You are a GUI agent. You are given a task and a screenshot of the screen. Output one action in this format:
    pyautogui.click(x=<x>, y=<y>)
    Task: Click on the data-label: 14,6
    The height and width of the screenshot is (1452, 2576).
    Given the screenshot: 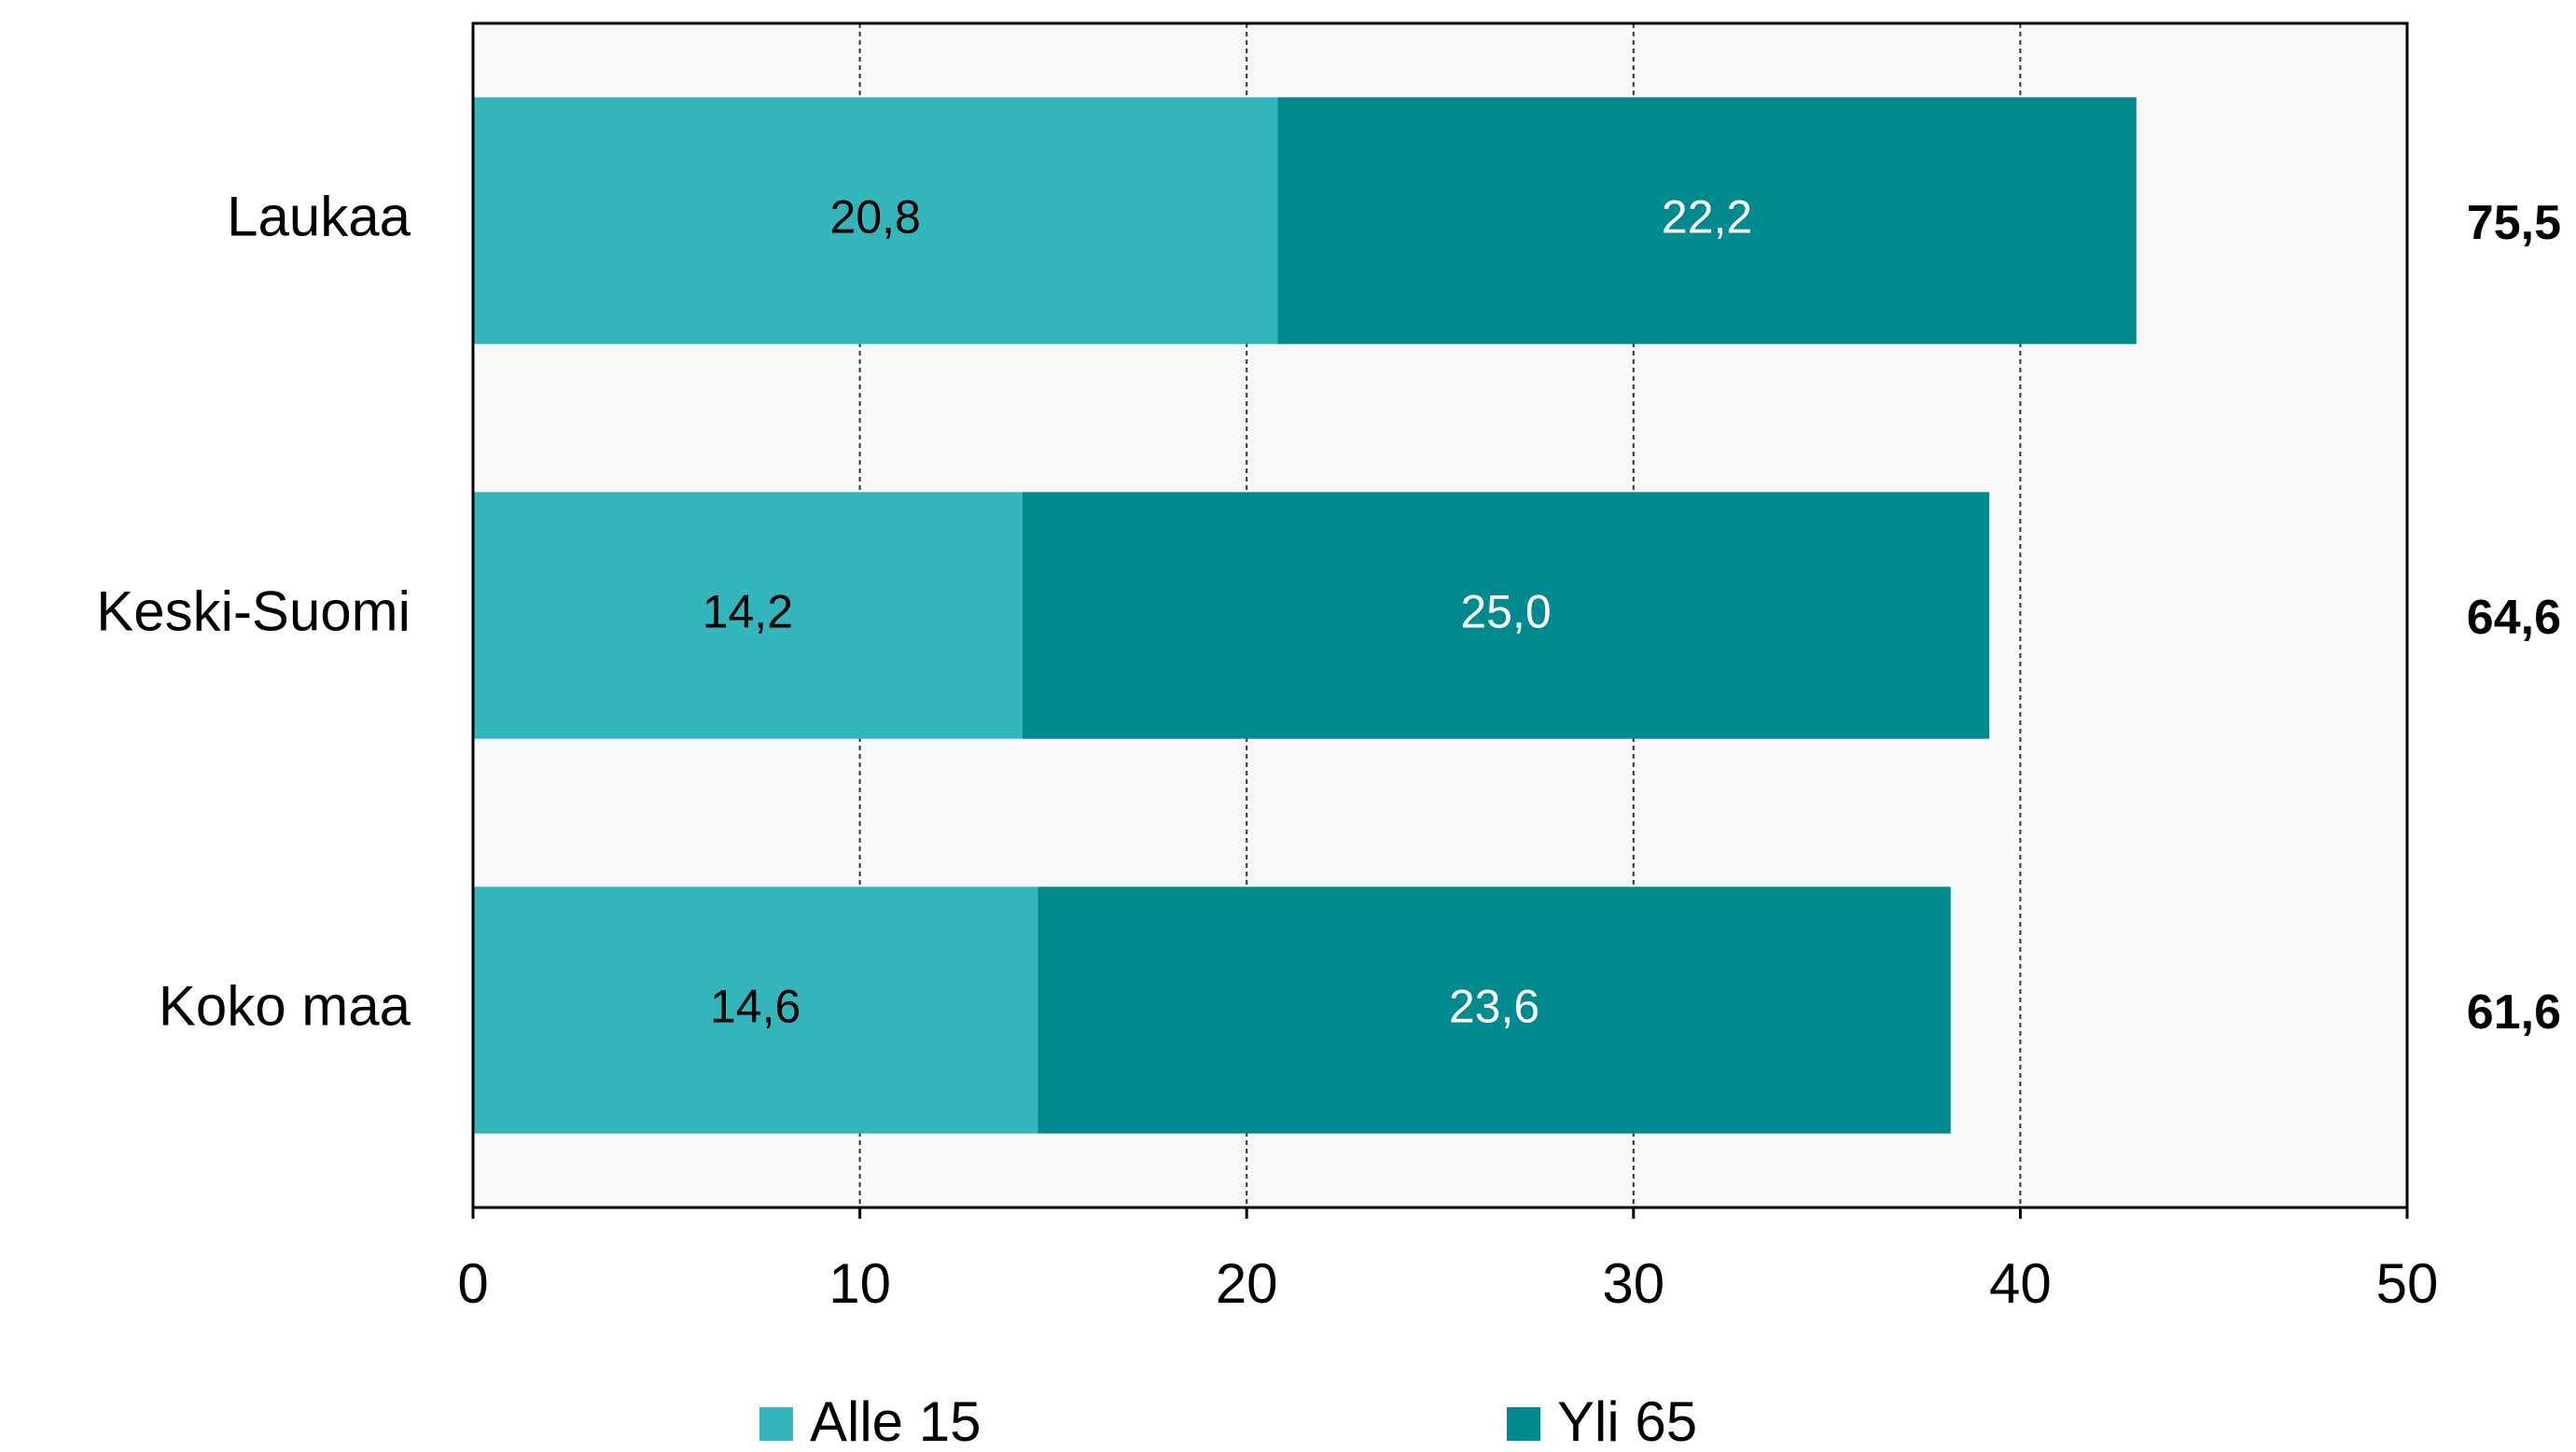 What is the action you would take?
    pyautogui.click(x=755, y=1007)
    